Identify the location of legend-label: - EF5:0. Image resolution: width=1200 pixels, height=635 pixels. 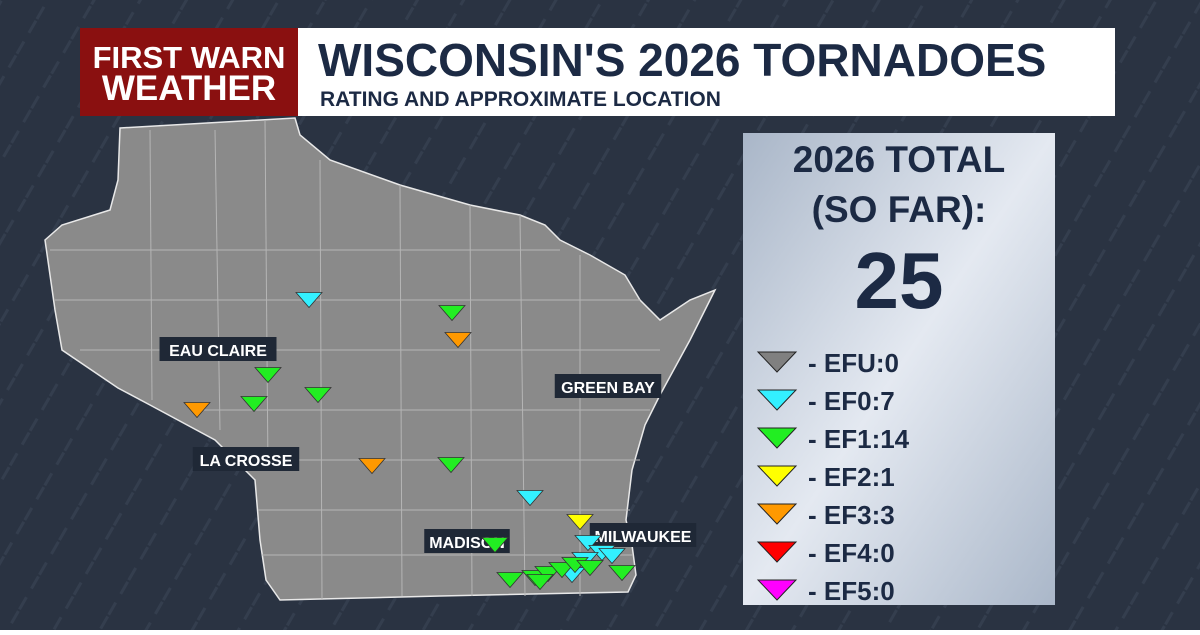
(851, 591).